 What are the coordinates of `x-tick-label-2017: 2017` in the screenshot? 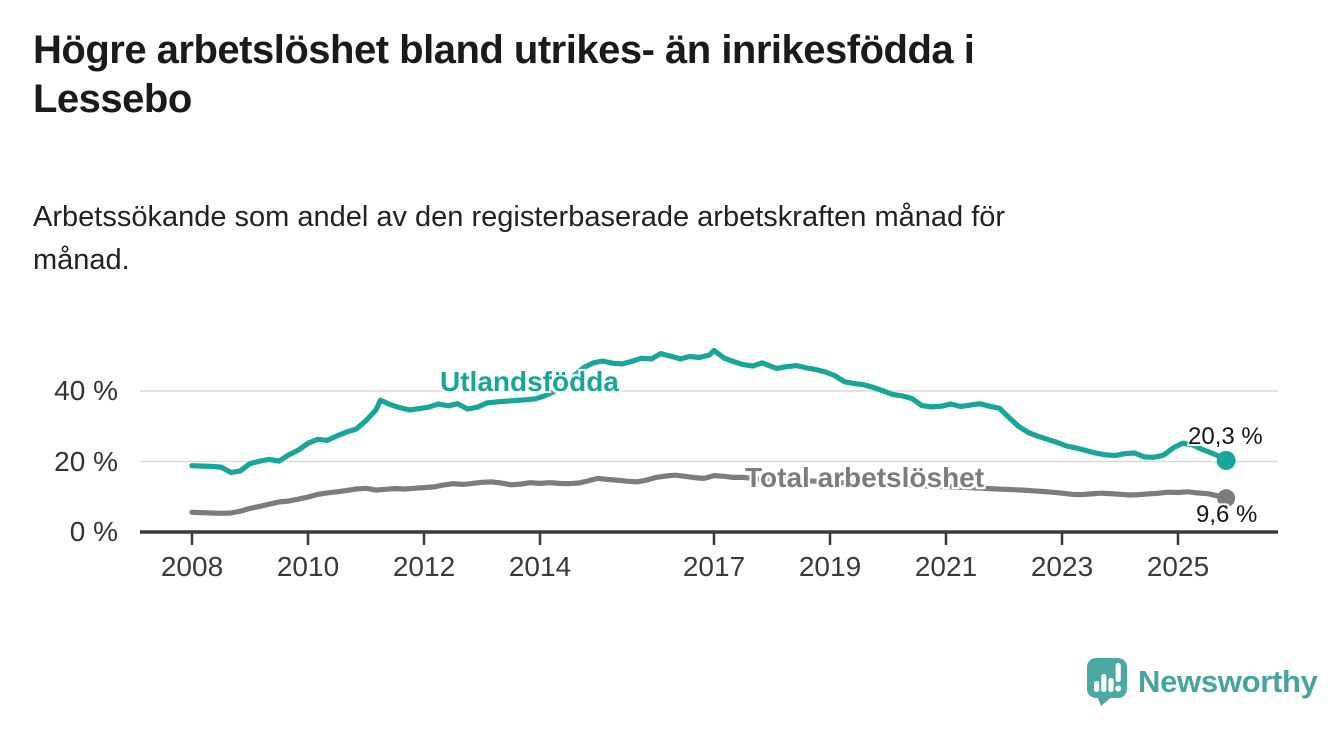 It's located at (714, 566).